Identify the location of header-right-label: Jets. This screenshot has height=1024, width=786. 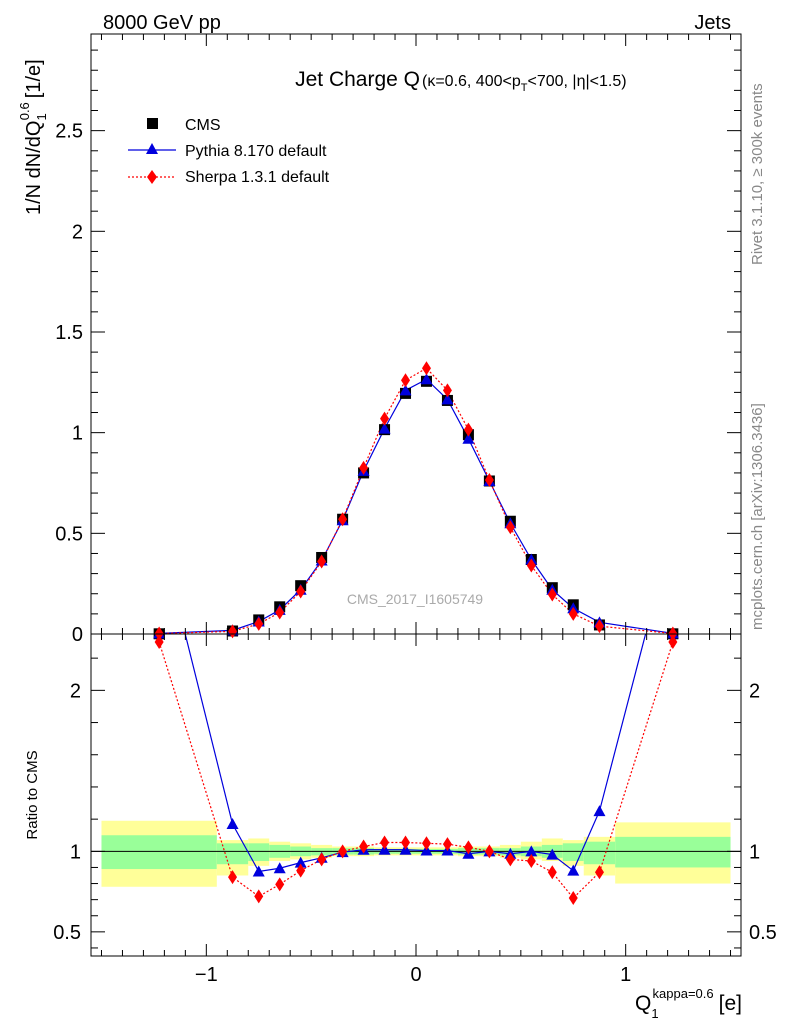
(712, 23).